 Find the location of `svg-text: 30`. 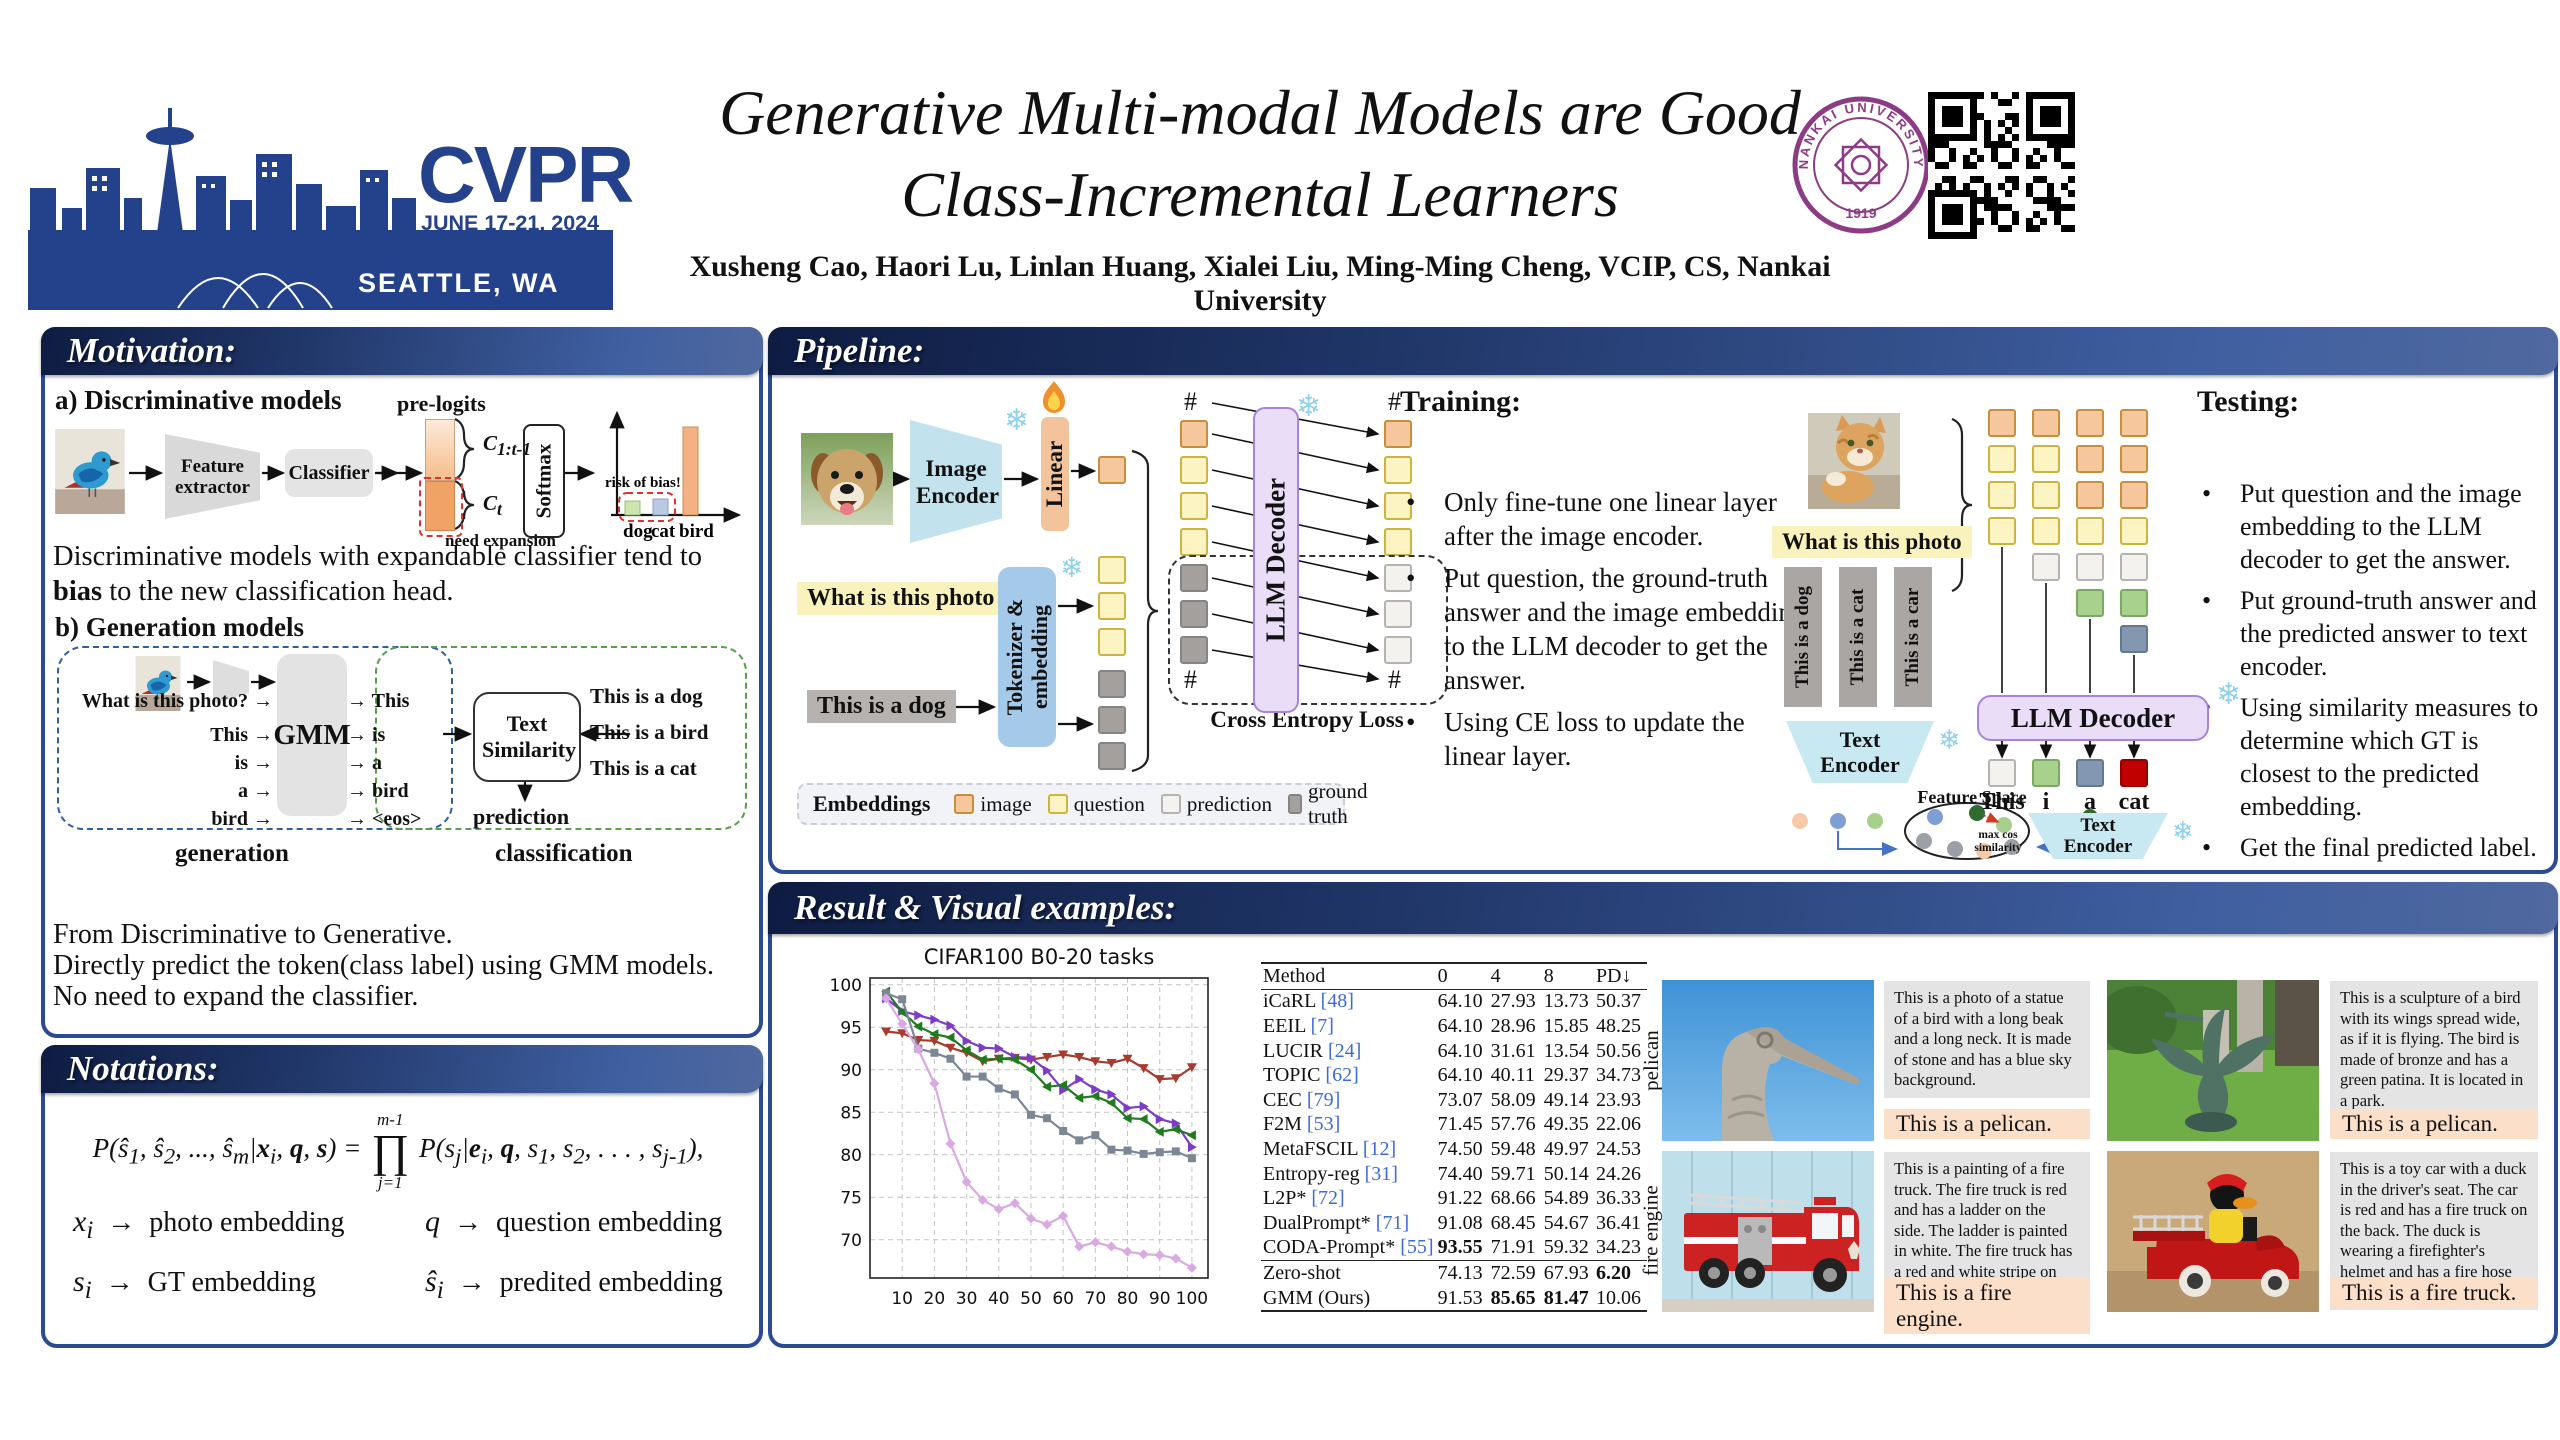

svg-text: 30 is located at coordinates (967, 1299).